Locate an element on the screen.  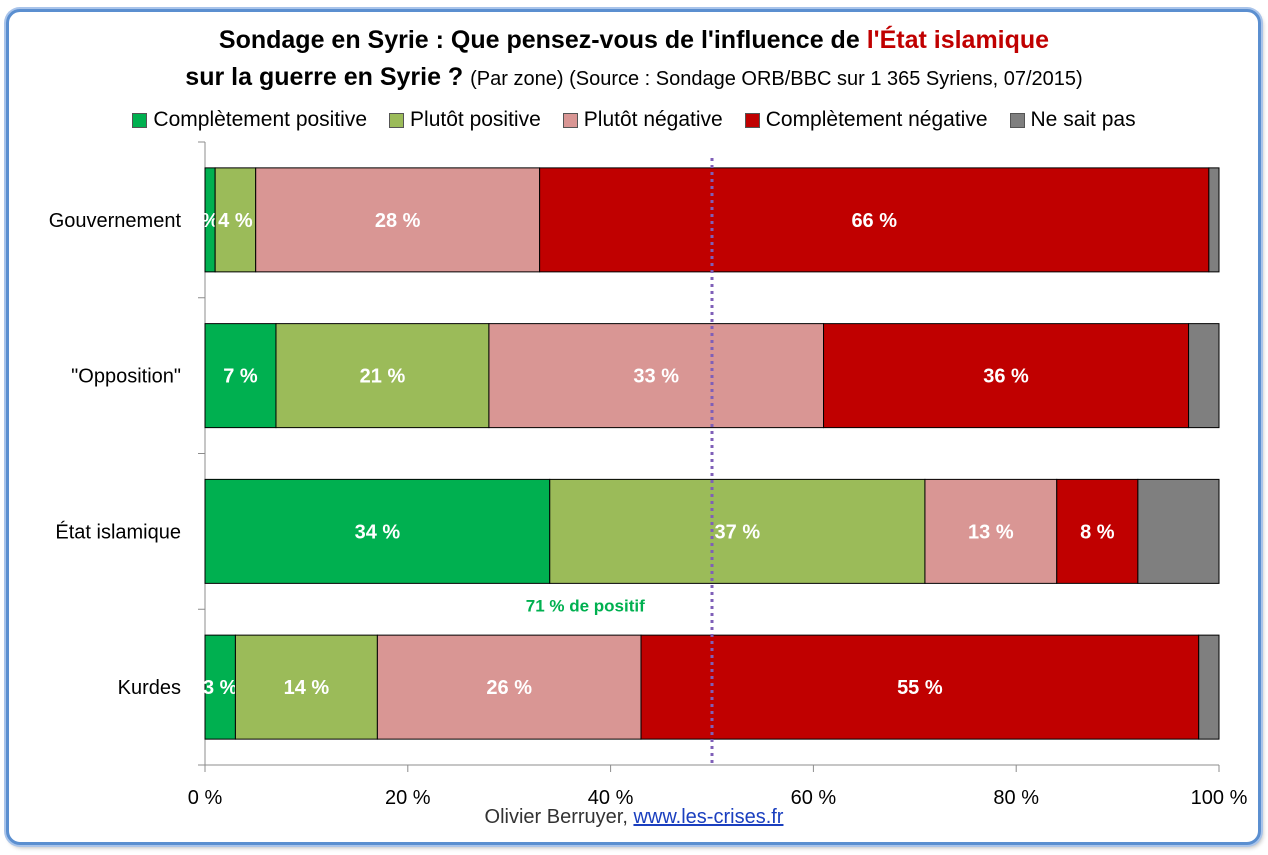
title-highlight: l'État islamique is located at coordinates (958, 40).